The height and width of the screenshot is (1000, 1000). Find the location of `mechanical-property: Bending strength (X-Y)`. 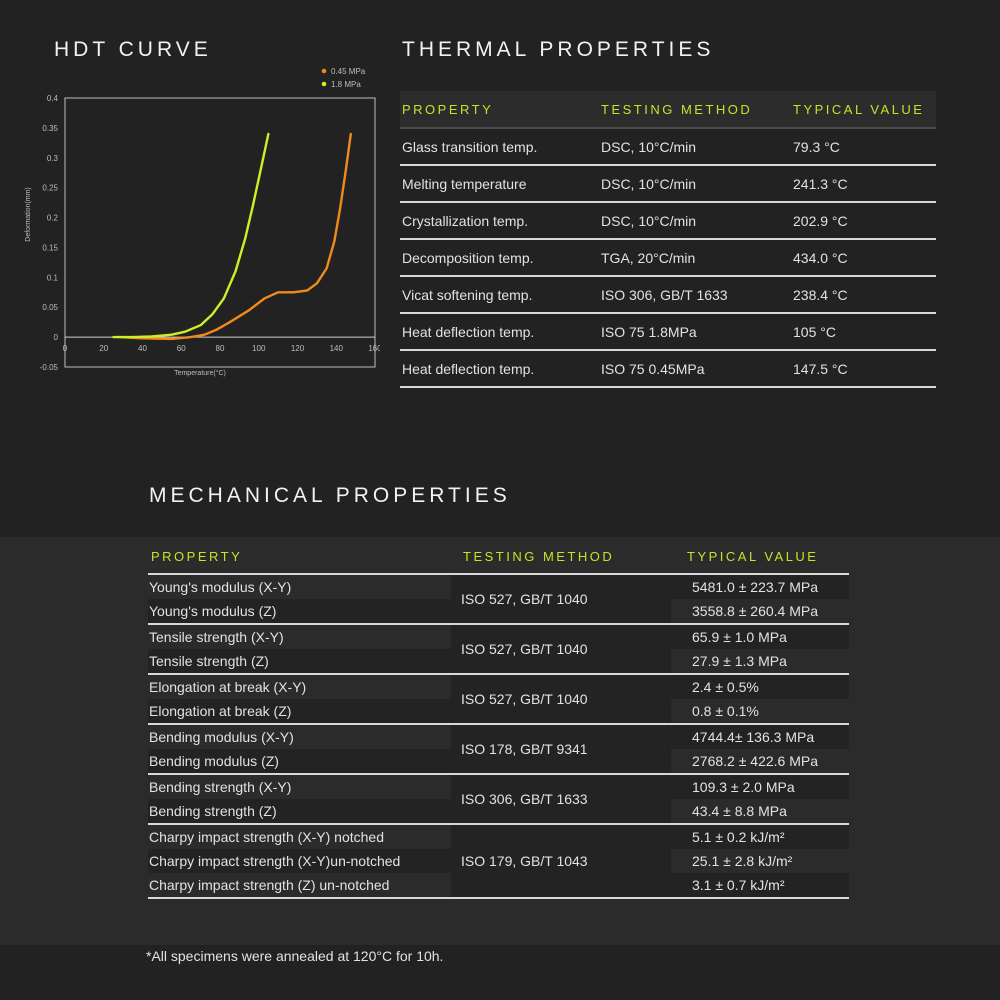

mechanical-property: Bending strength (X-Y) is located at coordinates (220, 787).